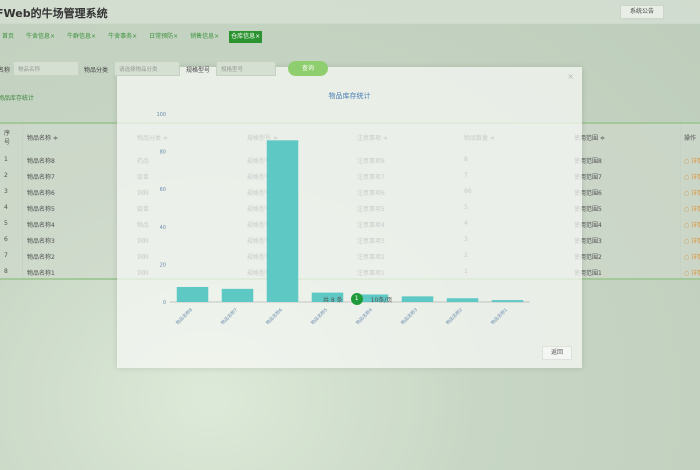 The image size is (700, 470). I want to click on table-cell: 使用范围4, so click(588, 225).